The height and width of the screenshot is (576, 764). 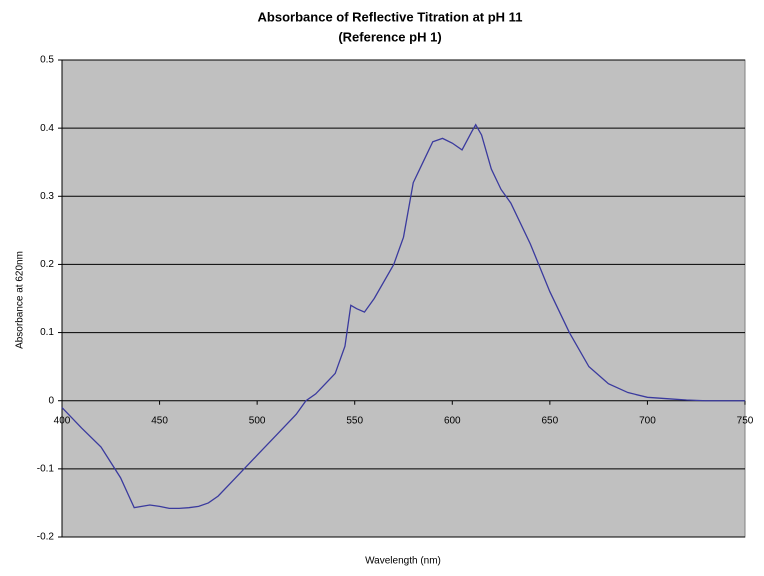 I want to click on x-tick-label: 400, so click(x=62, y=420).